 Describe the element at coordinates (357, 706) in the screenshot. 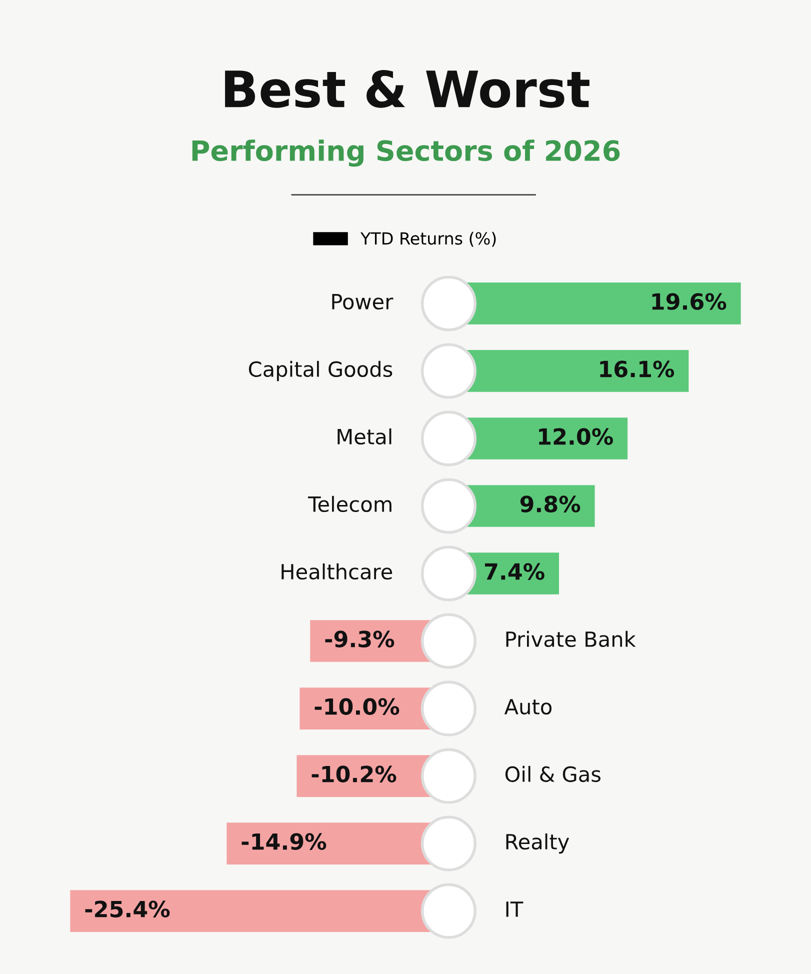

I see `data-label: -10.0%` at that location.